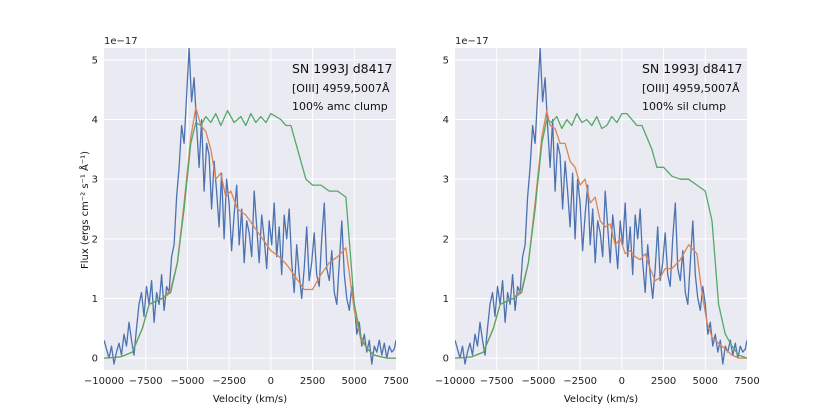 Image resolution: width=830 pixels, height=415 pixels. Describe the element at coordinates (446, 239) in the screenshot. I see `right-ytick-label: 2` at that location.